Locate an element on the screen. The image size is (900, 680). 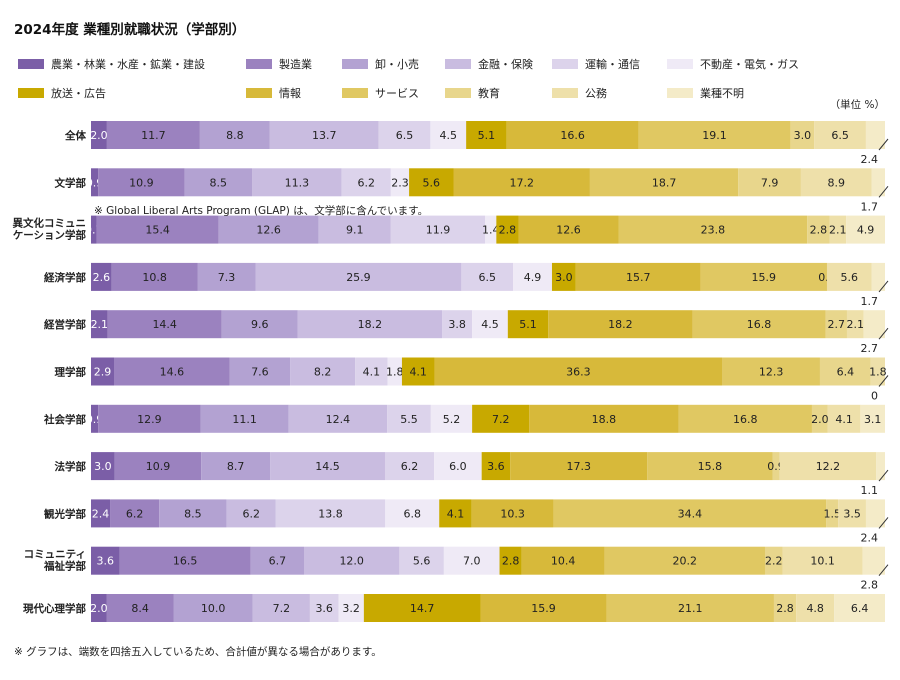
segment-value-label: 13.7 is located at coordinates (324, 135).